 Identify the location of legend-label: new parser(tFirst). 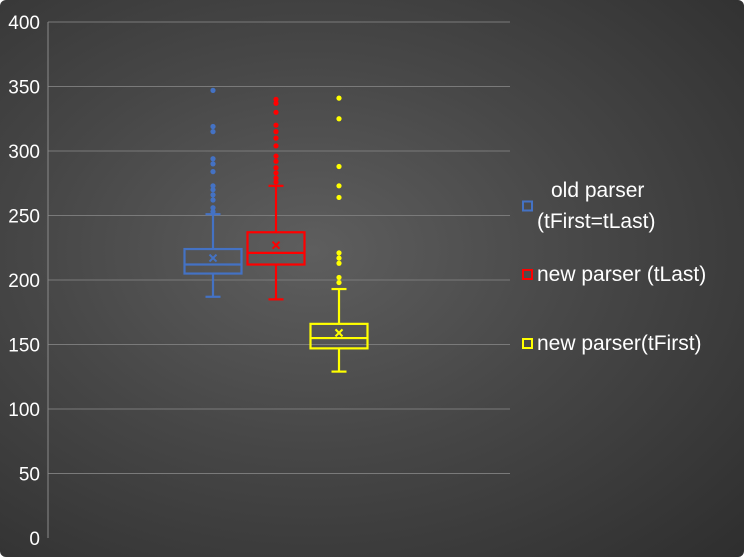
(619, 343).